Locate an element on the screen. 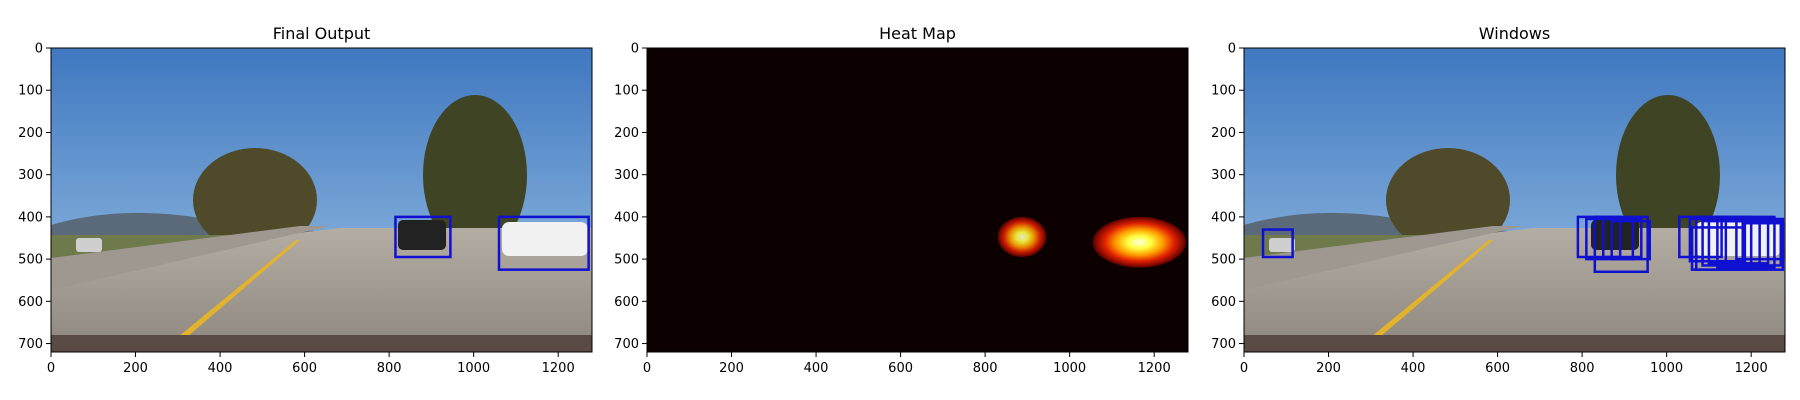 The width and height of the screenshot is (1800, 400). panel-title: Heat Map is located at coordinates (917, 33).